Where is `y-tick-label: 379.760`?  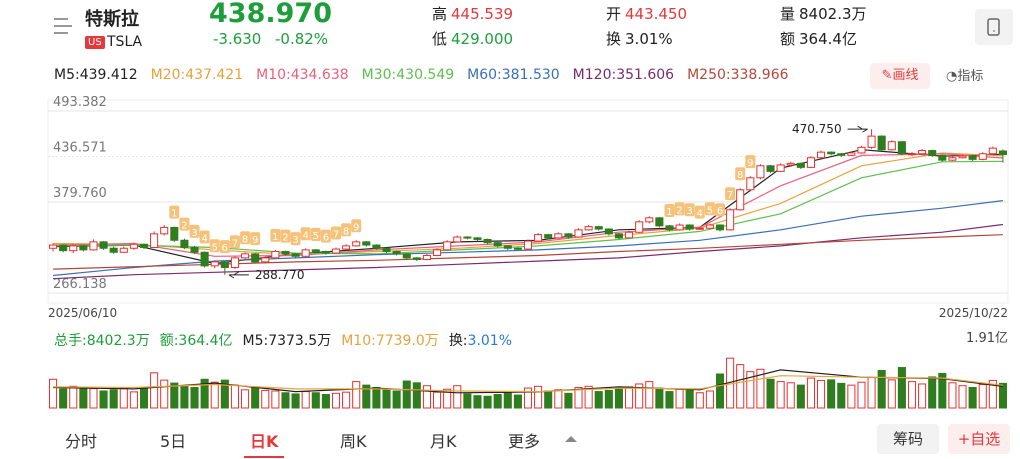
y-tick-label: 379.760 is located at coordinates (80, 193).